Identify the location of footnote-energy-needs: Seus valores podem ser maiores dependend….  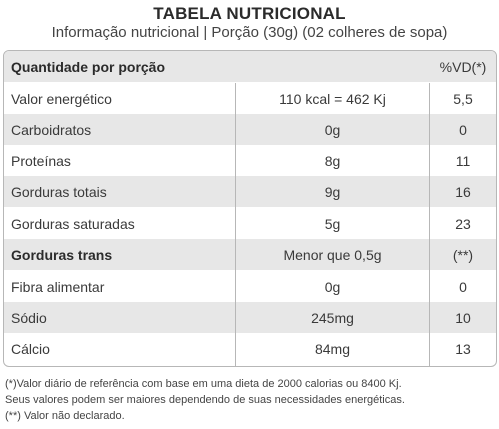
(205, 400).